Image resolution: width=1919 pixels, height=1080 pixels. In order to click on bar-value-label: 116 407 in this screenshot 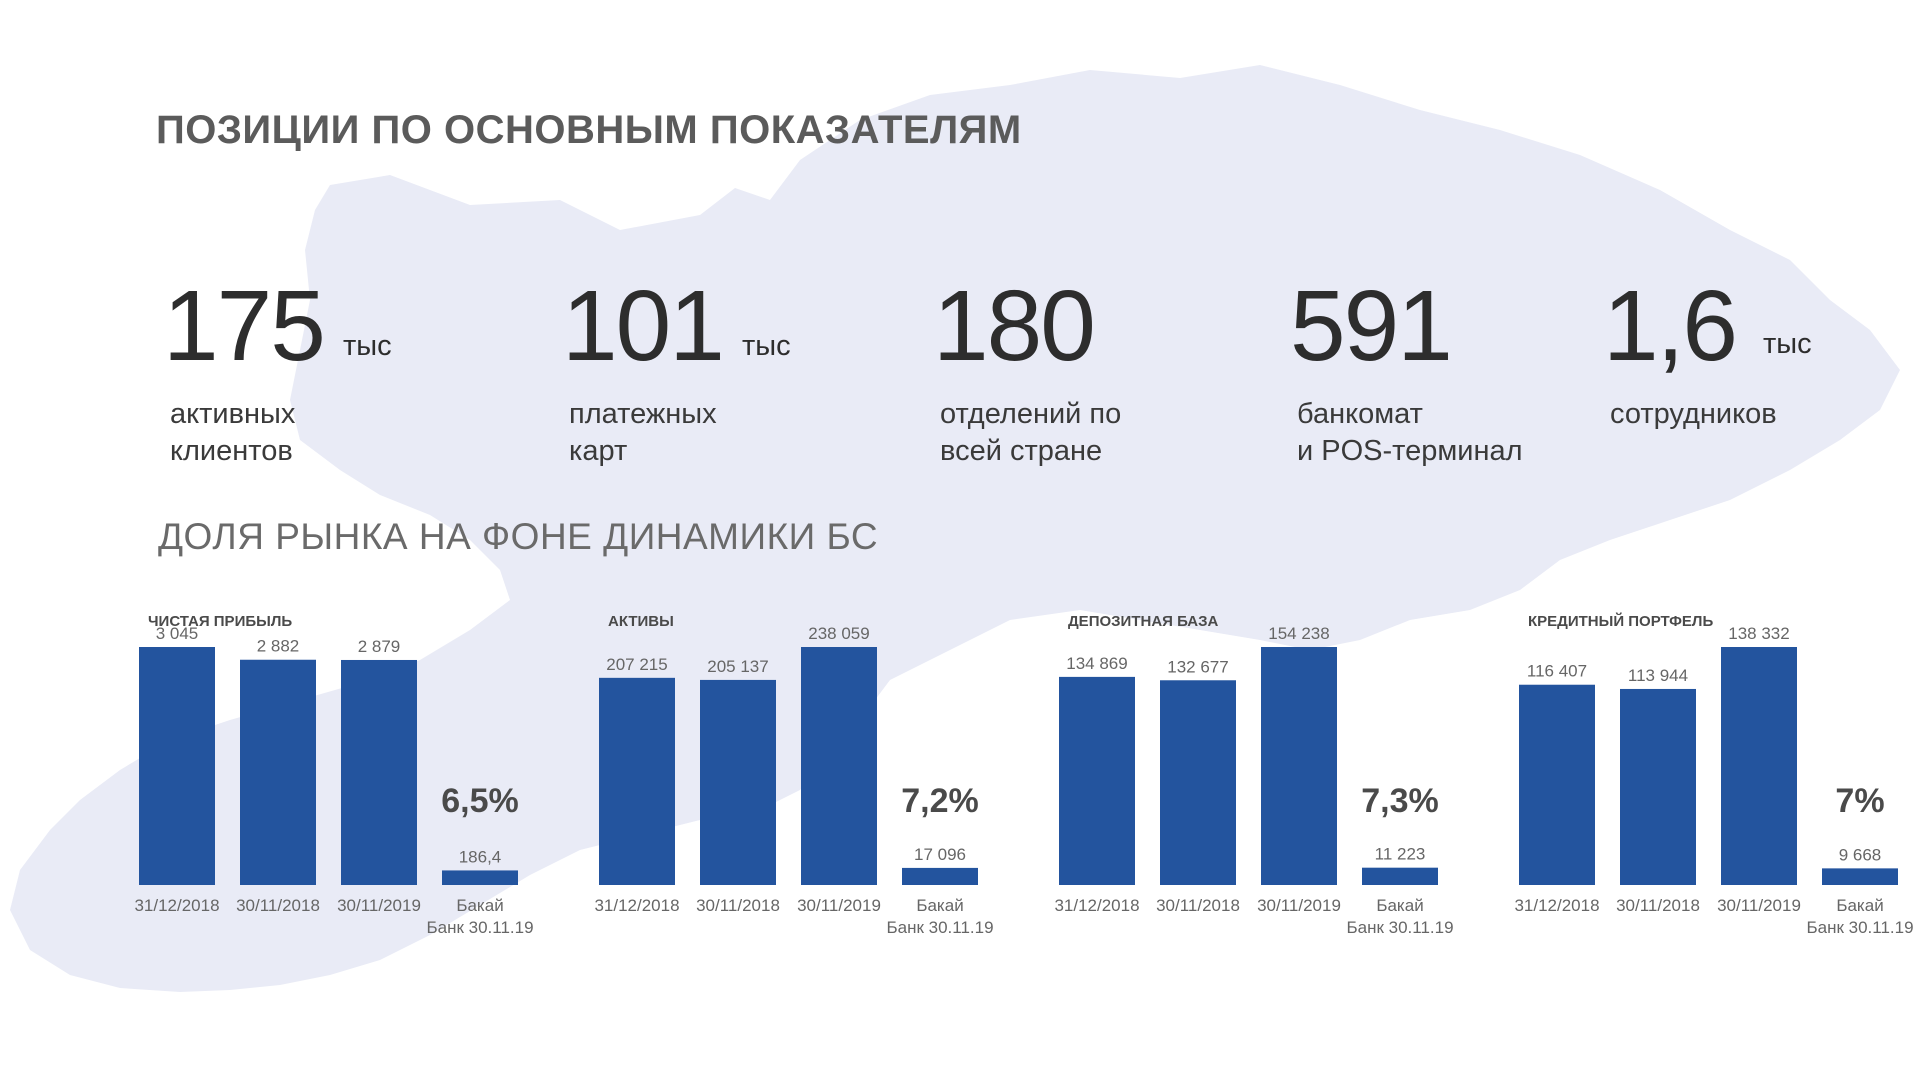, I will do `click(1557, 671)`.